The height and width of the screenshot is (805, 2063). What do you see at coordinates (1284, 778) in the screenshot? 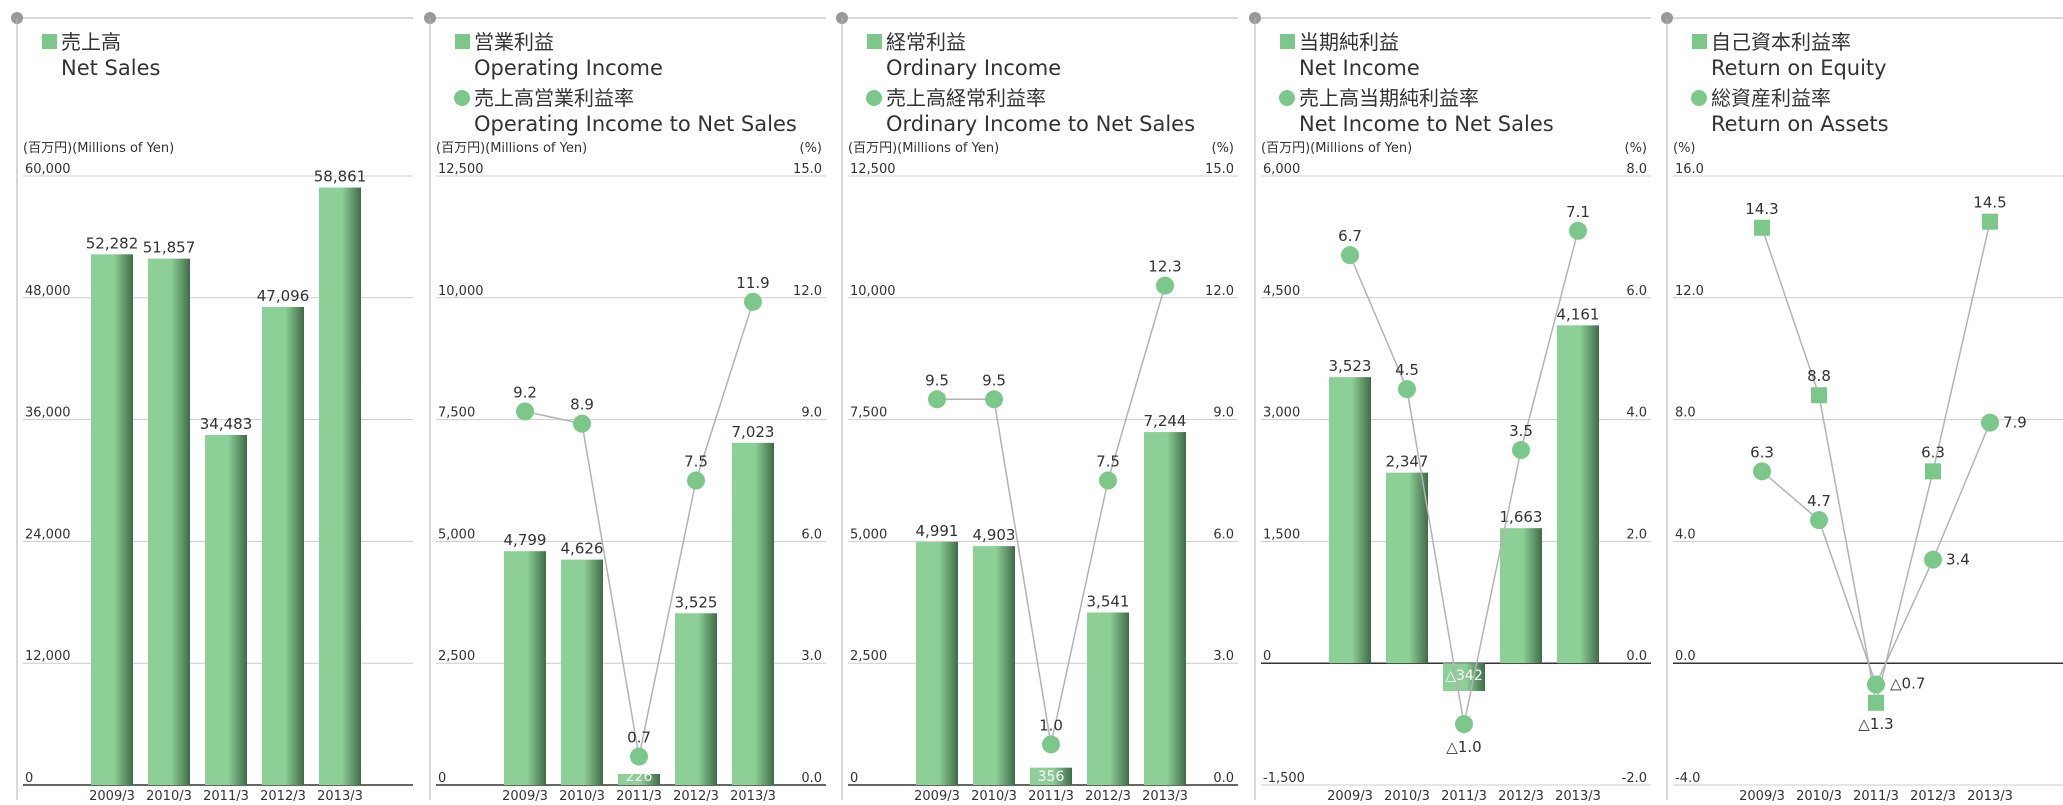
I see `y-tick-label: -1,500` at bounding box center [1284, 778].